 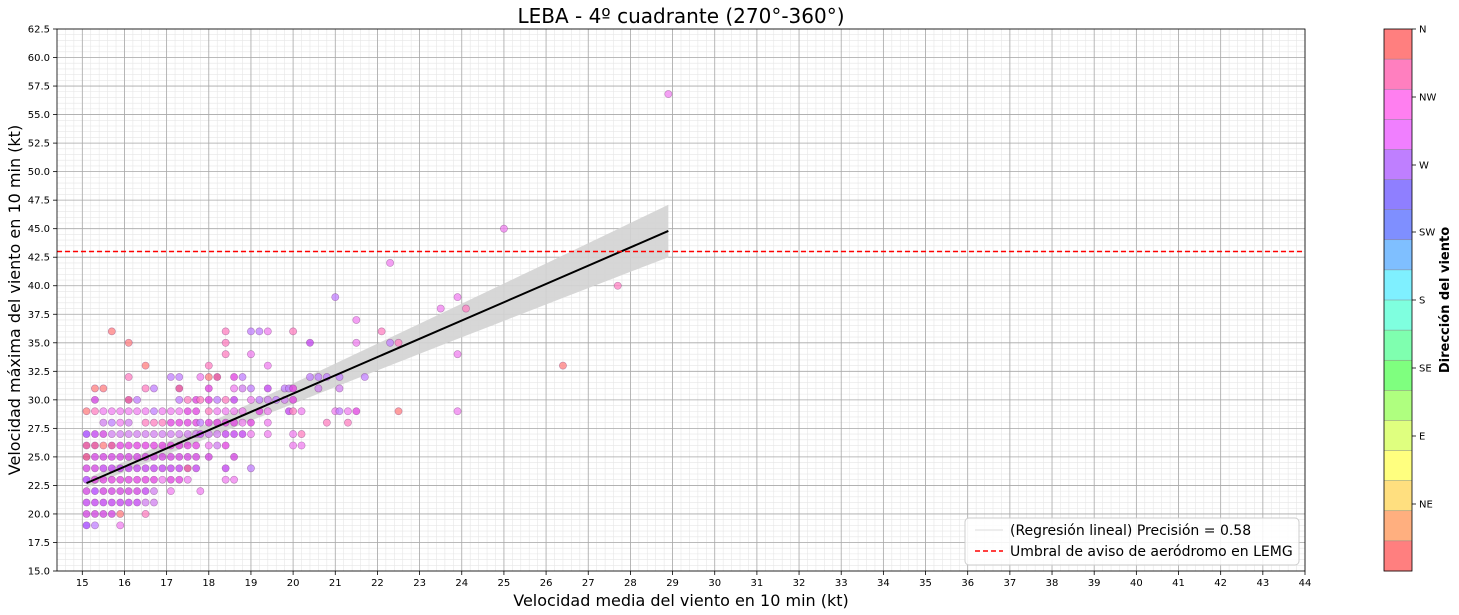 I want to click on x-tick-label: 22, so click(x=377, y=583).